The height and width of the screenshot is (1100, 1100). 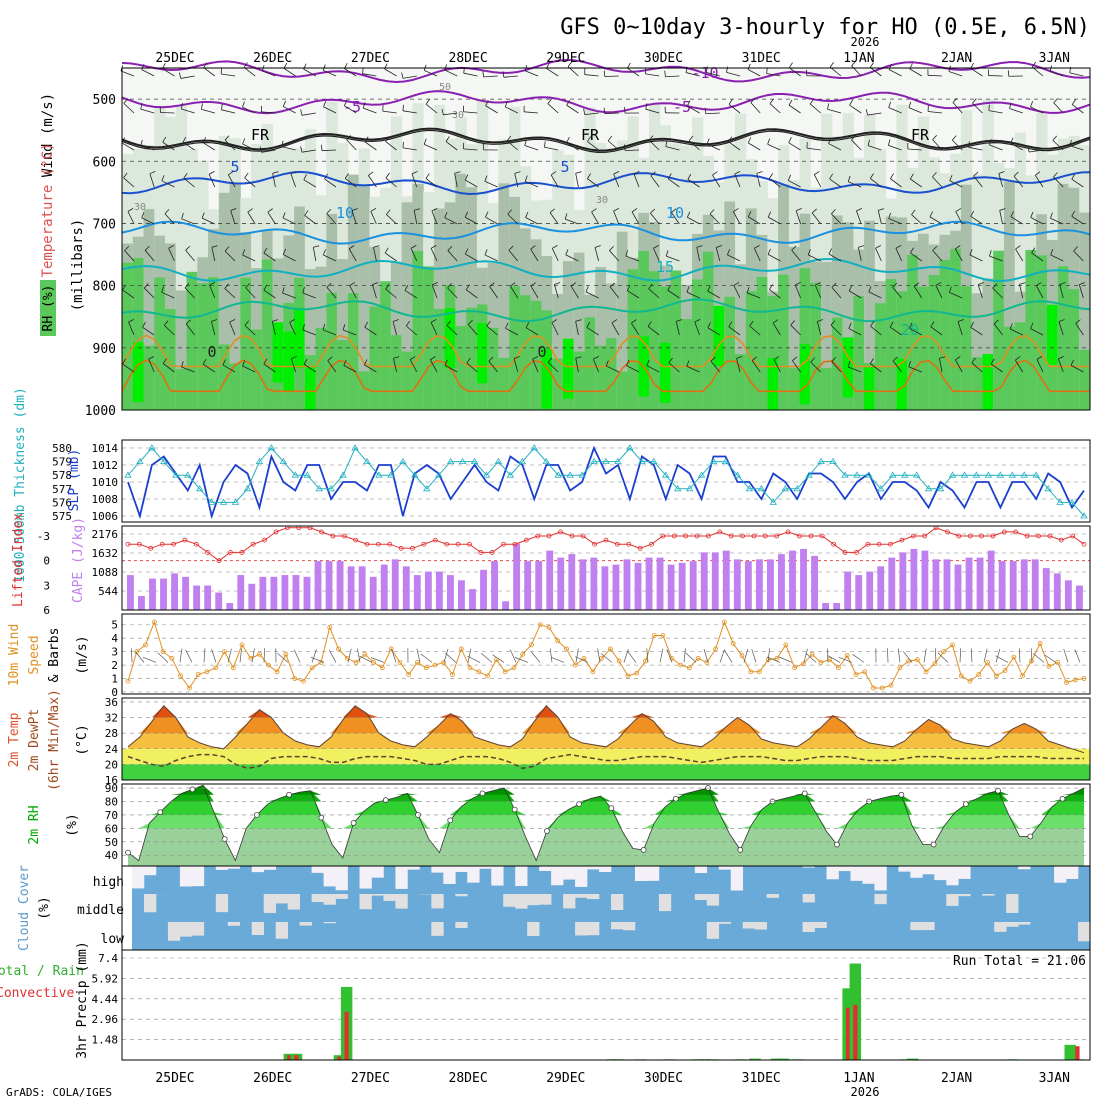 I want to click on thk-tick-577: 577, so click(x=62, y=489).